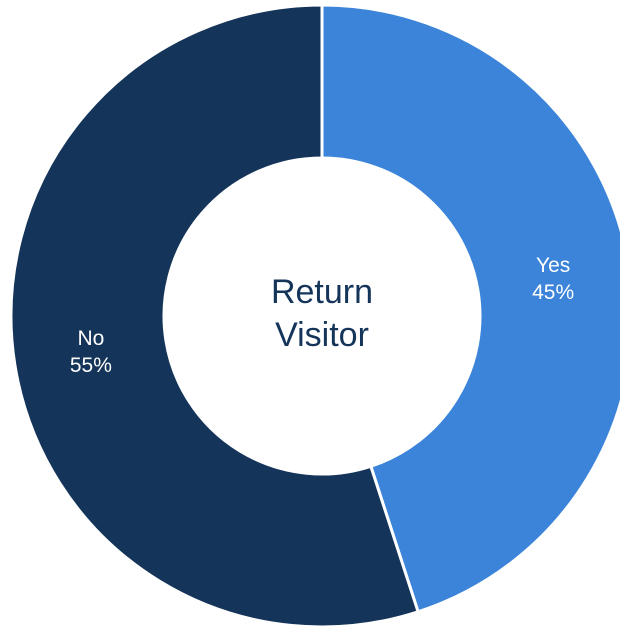 This screenshot has height=626, width=620. I want to click on slice-label: Yes, so click(553, 265).